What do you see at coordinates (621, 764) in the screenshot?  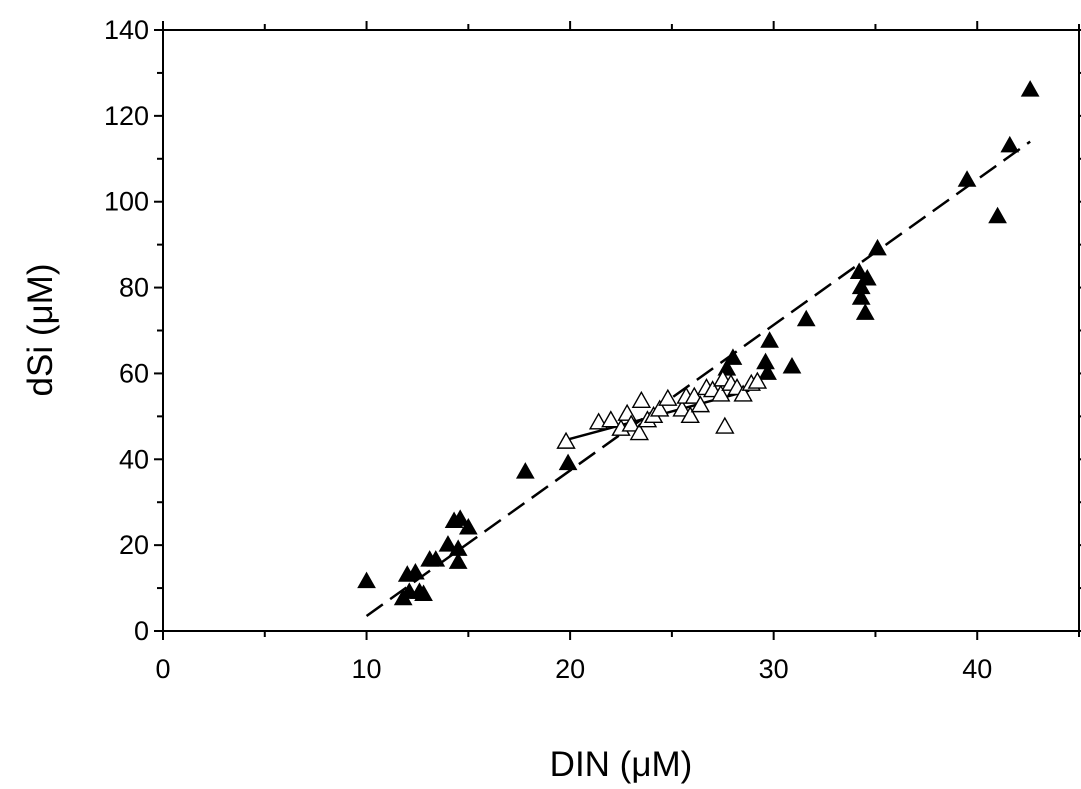 I see `x-axis-title: DIN (μM)` at bounding box center [621, 764].